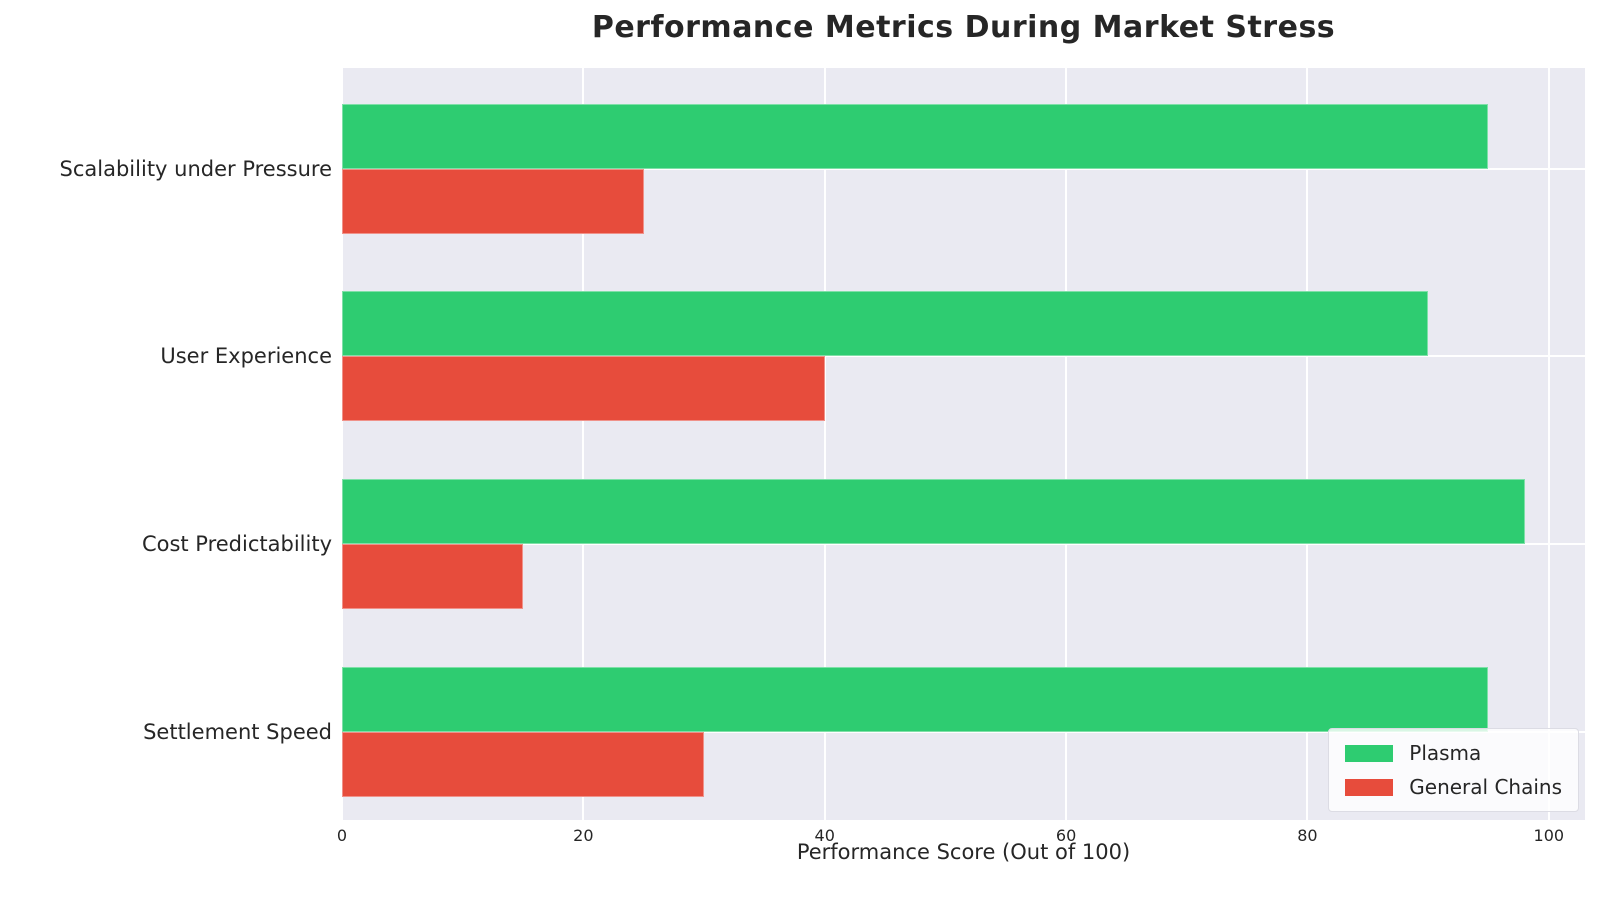  I want to click on chart-title: Performance Metrics During Market Stress, so click(963, 27).